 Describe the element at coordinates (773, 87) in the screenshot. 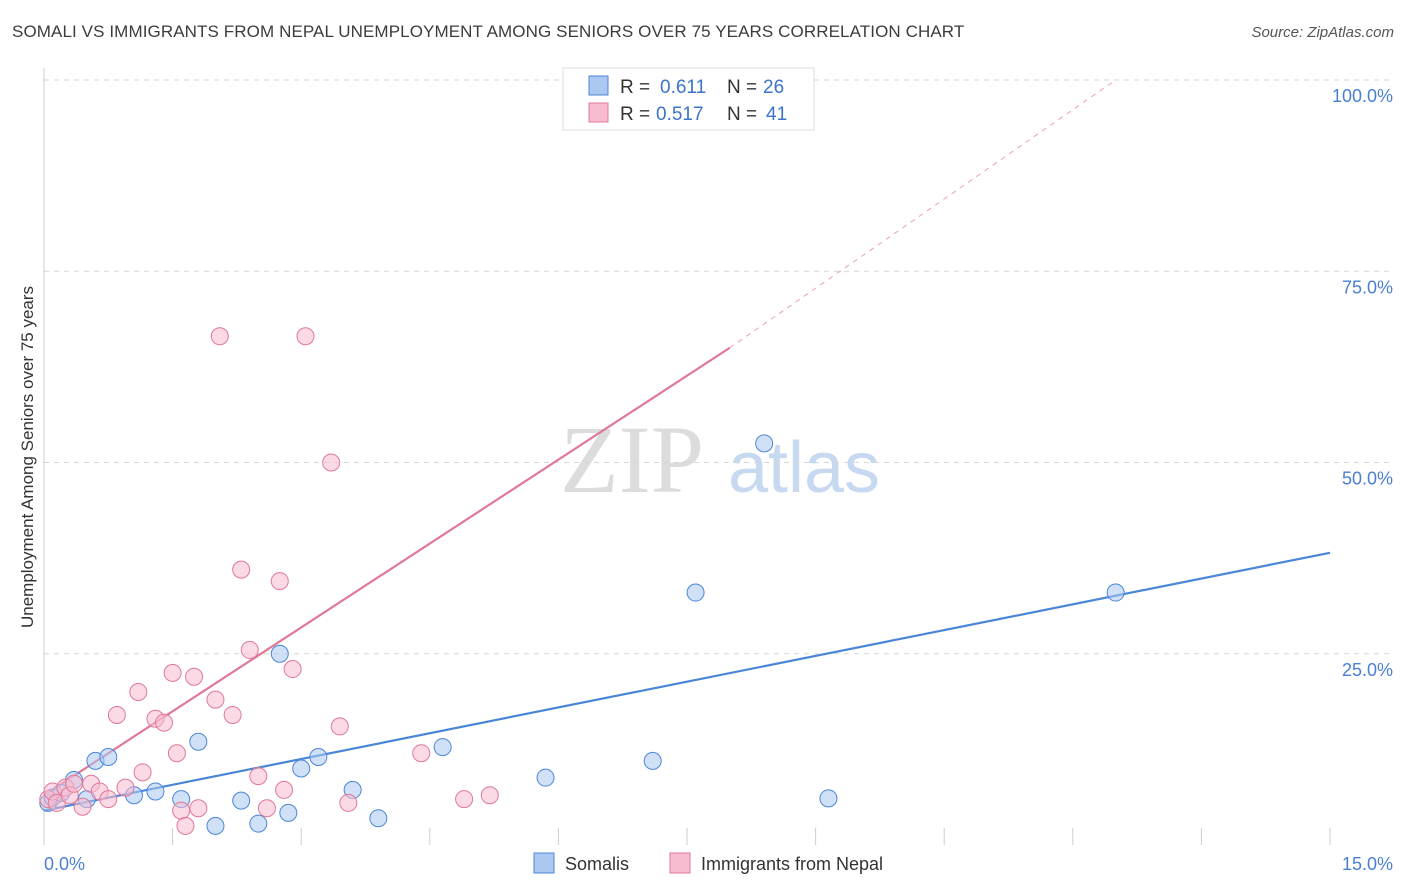

I see `legend-n-value-somalis: 26` at that location.